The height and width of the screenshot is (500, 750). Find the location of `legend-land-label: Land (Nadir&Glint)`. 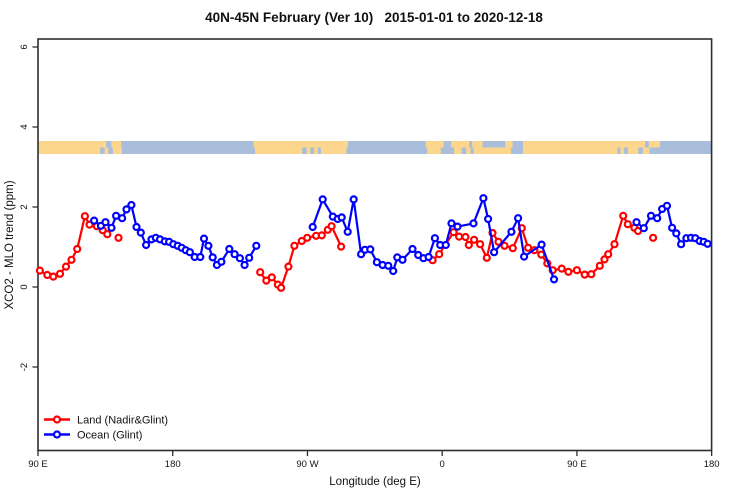

legend-land-label: Land (Nadir&Glint) is located at coordinates (122, 421).